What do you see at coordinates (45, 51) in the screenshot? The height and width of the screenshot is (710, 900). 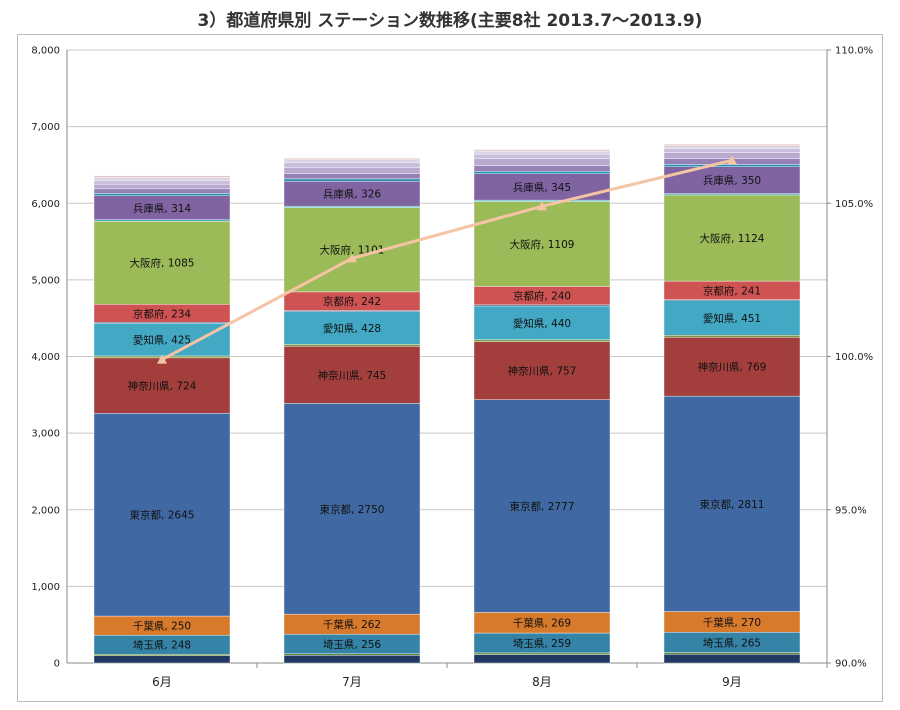 I see `left-tick-label: 8,000` at bounding box center [45, 51].